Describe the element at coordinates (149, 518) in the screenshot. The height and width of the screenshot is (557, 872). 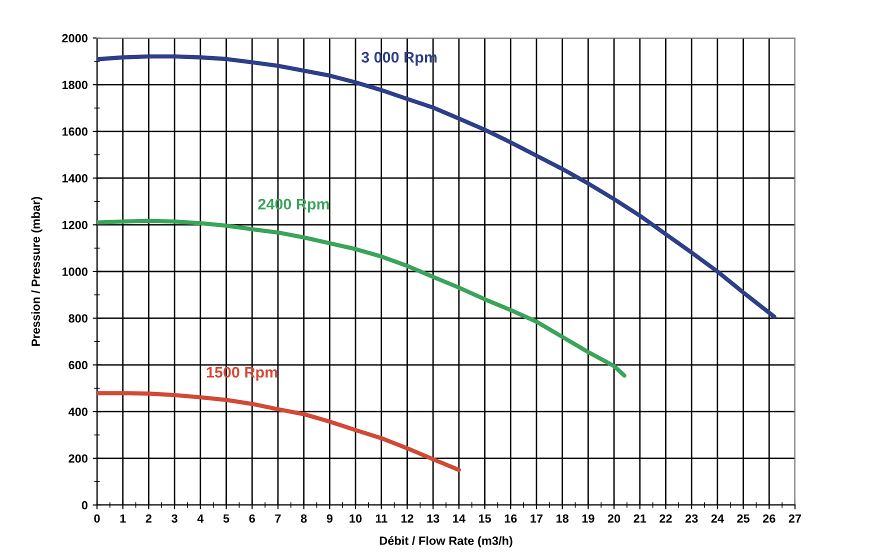
I see `x-tick-label: 2` at that location.